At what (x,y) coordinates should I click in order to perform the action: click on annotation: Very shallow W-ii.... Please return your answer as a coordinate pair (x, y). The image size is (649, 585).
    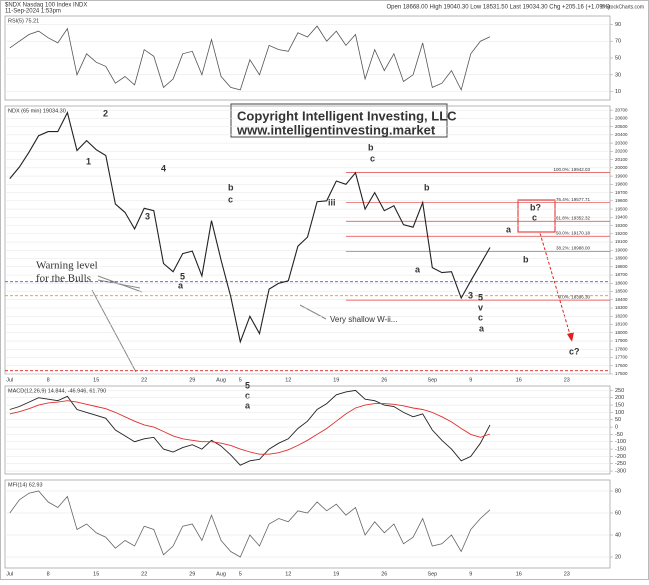
    Looking at the image, I should click on (363, 319).